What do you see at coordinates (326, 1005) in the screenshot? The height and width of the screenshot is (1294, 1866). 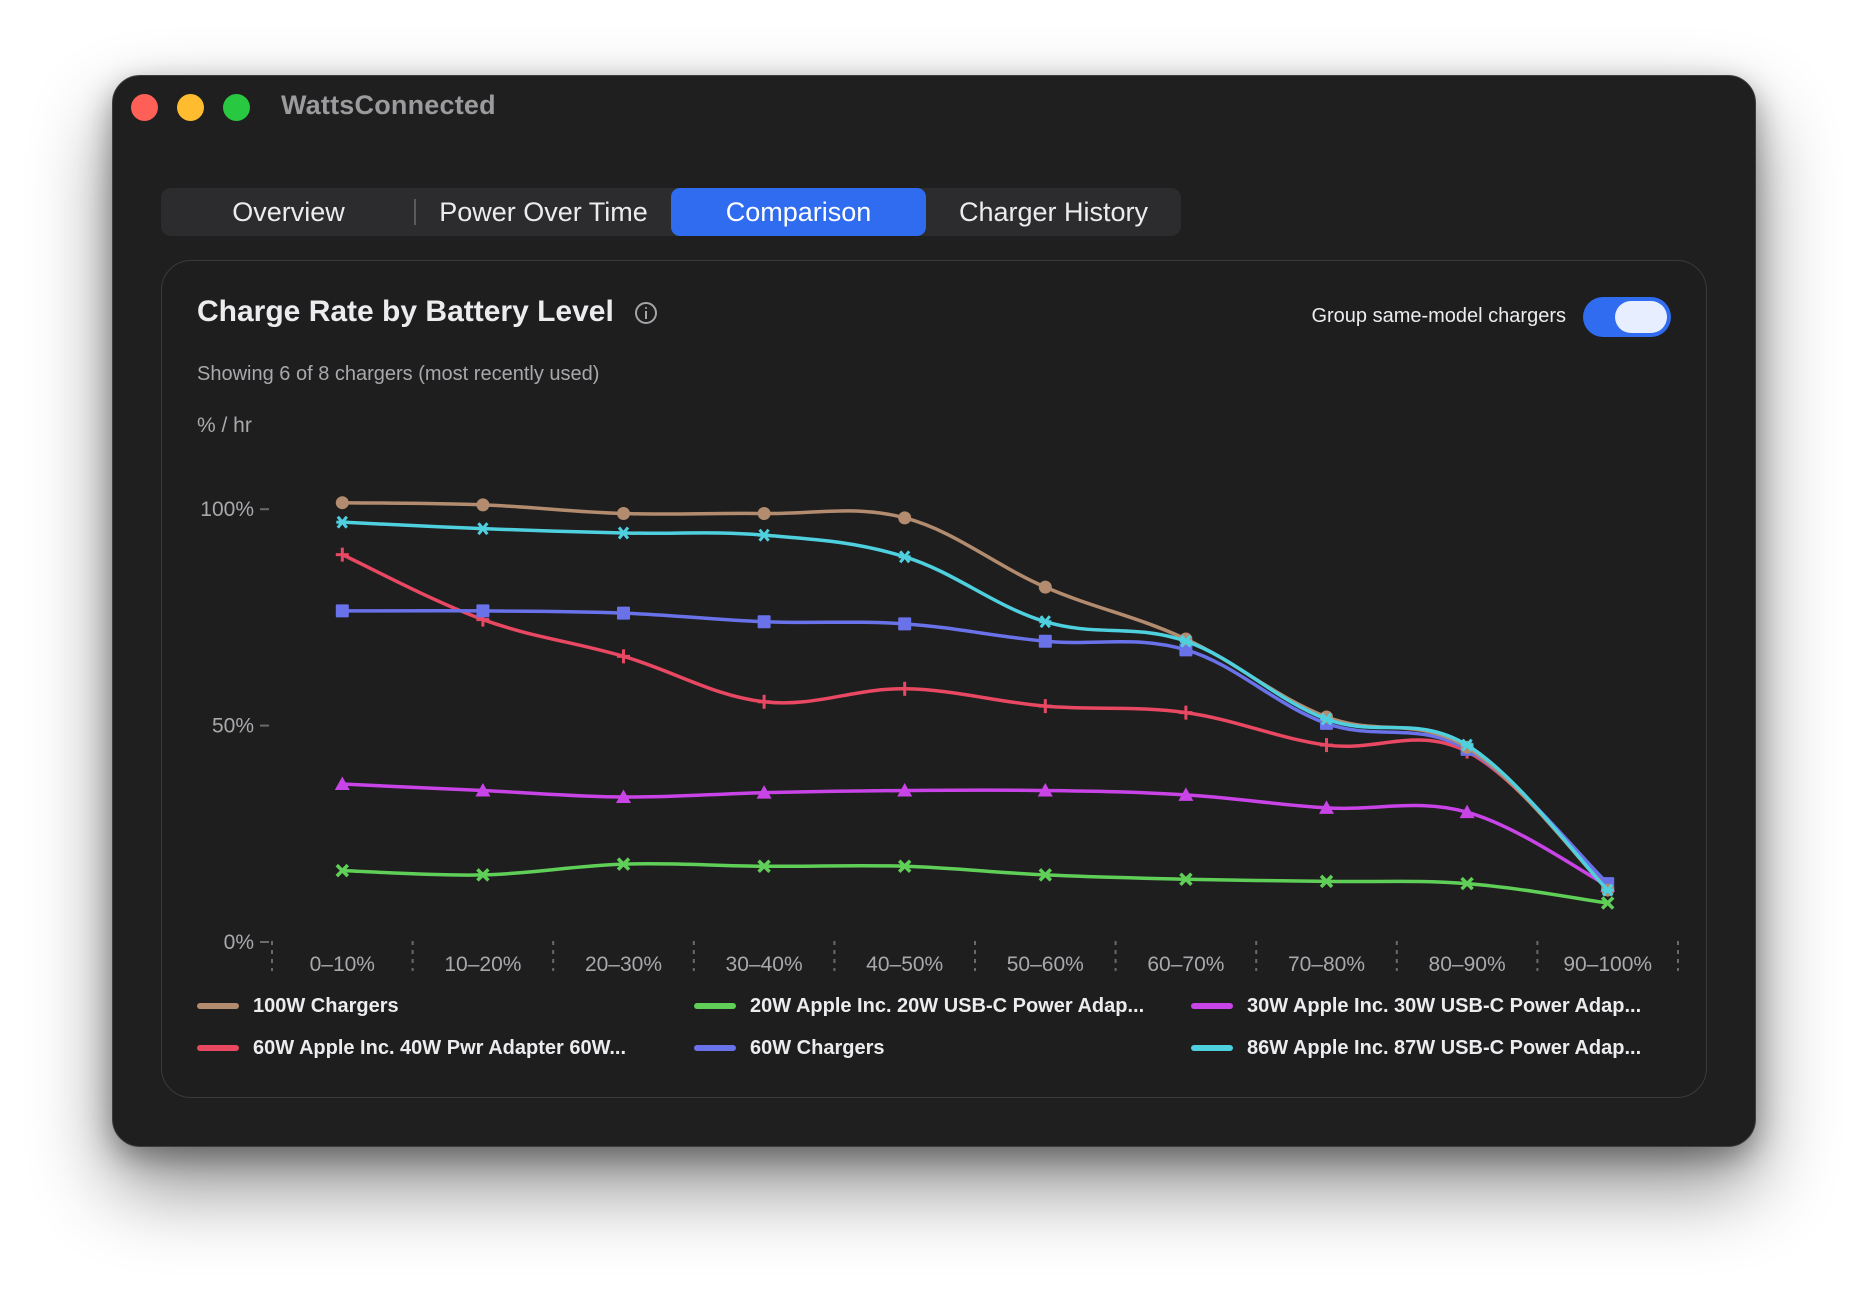 I see `legend-label: 100W Chargers` at bounding box center [326, 1005].